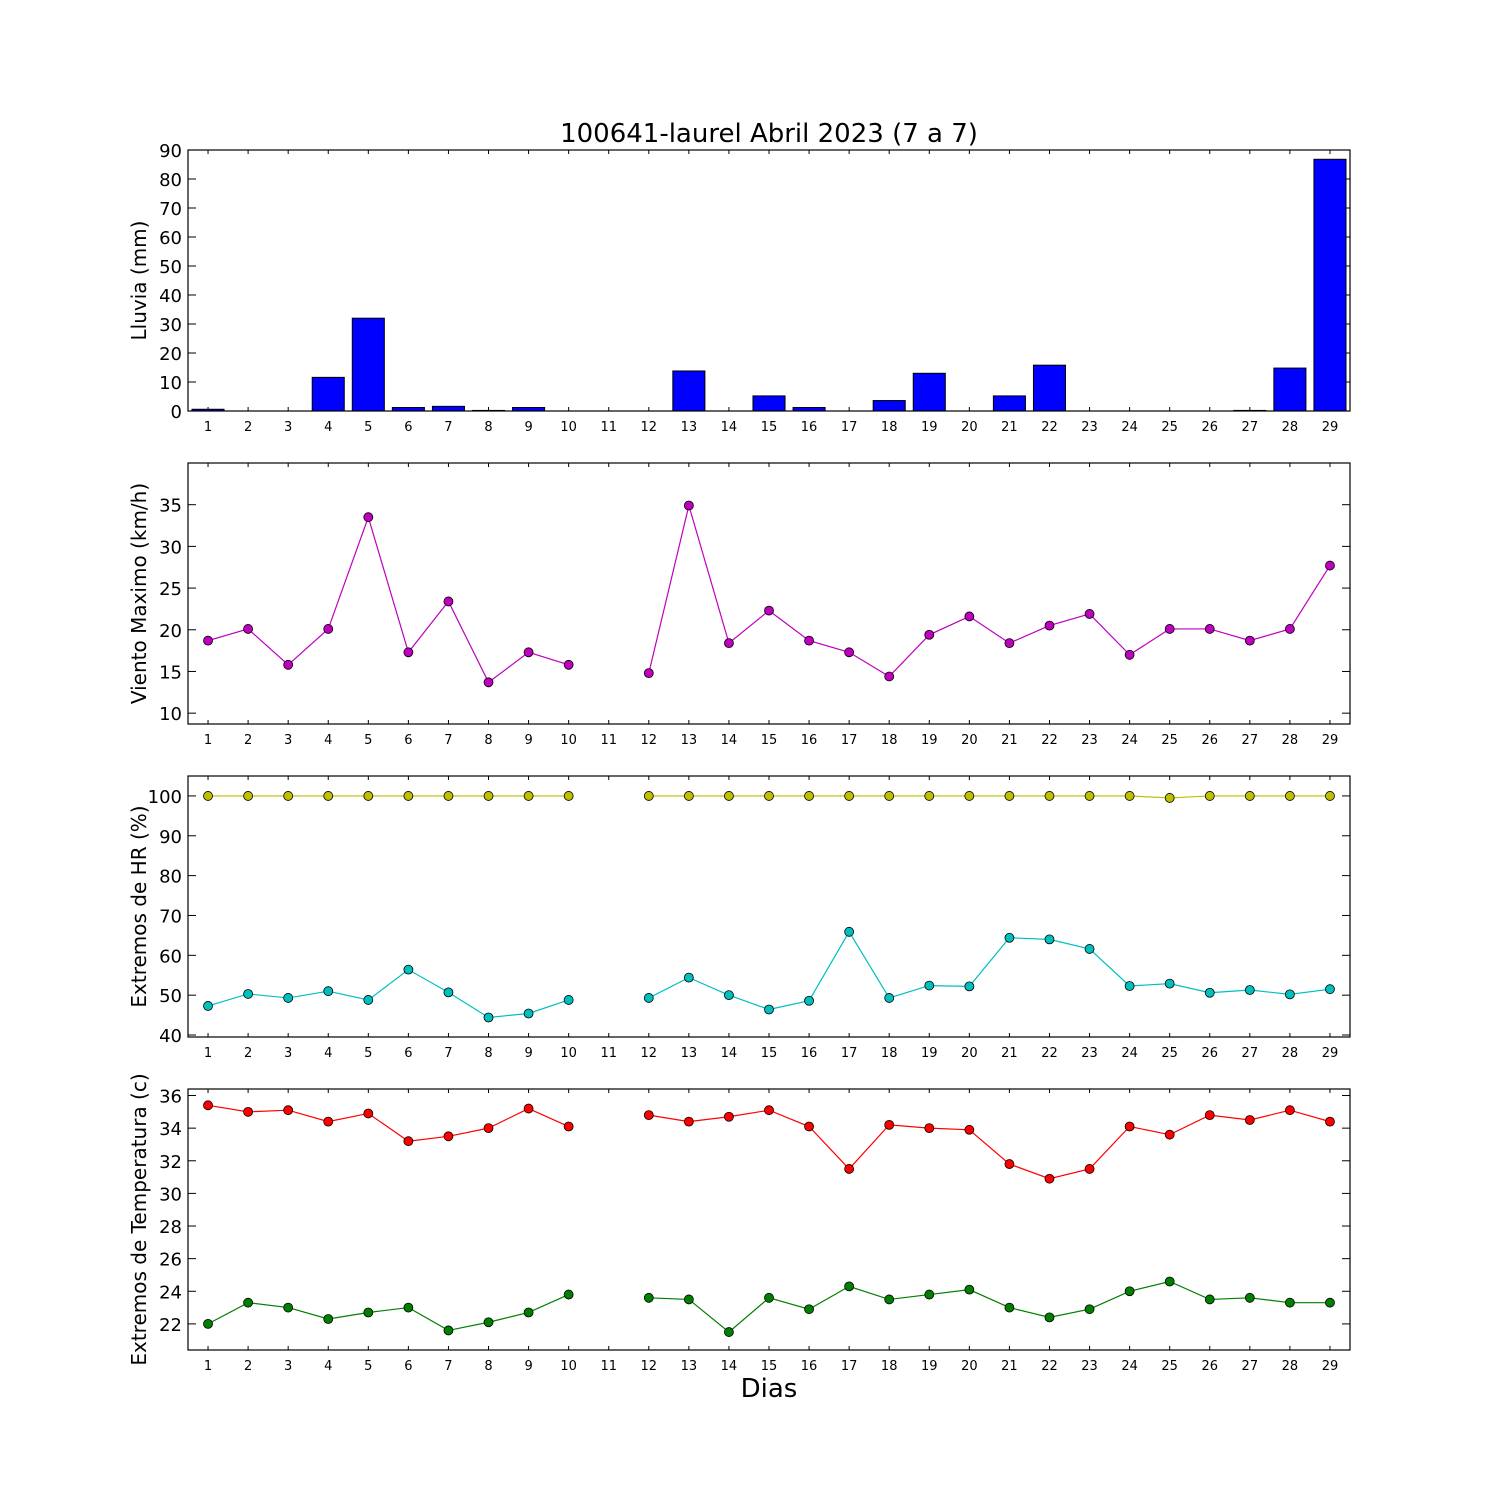 The height and width of the screenshot is (1500, 1500). What do you see at coordinates (729, 740) in the screenshot?
I see `x-tick-label: 14` at bounding box center [729, 740].